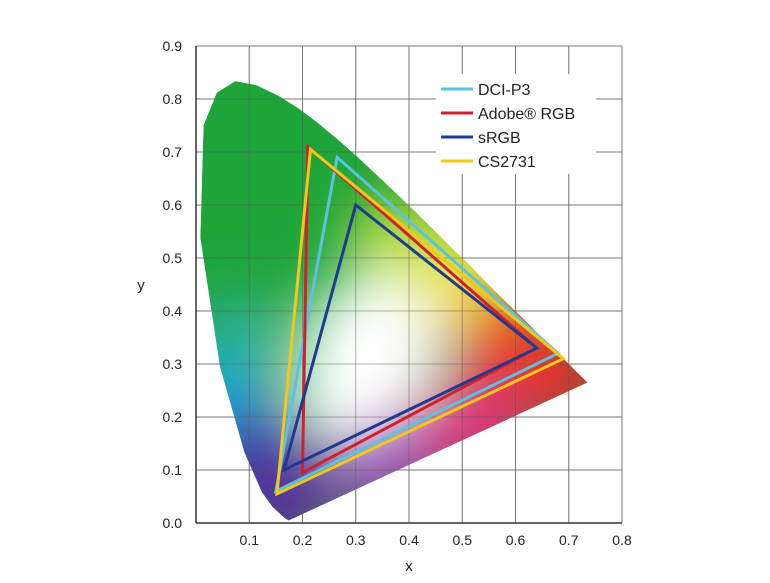 This screenshot has height=583, width=770. What do you see at coordinates (526, 114) in the screenshot?
I see `legend-label: Adobe® RGB` at bounding box center [526, 114].